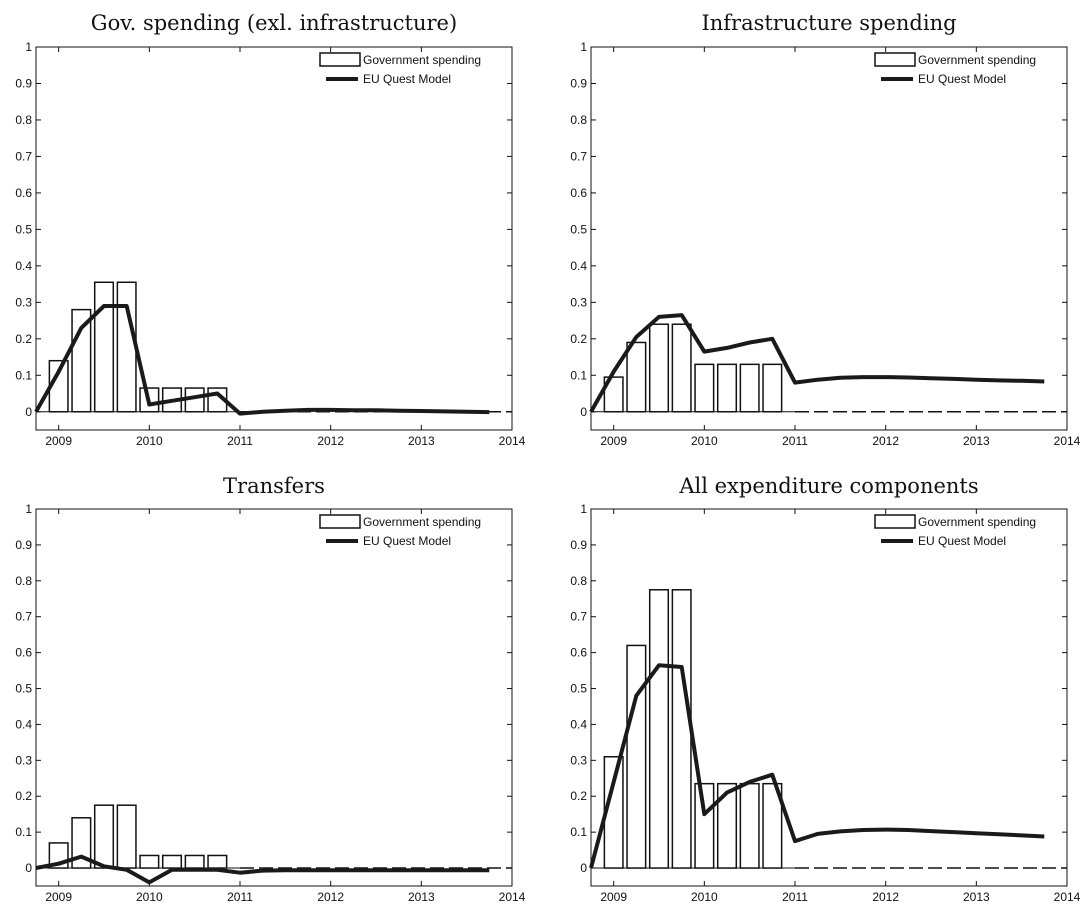 The image size is (1084, 905). Describe the element at coordinates (828, 486) in the screenshot. I see `panel-title: All expenditure components` at that location.